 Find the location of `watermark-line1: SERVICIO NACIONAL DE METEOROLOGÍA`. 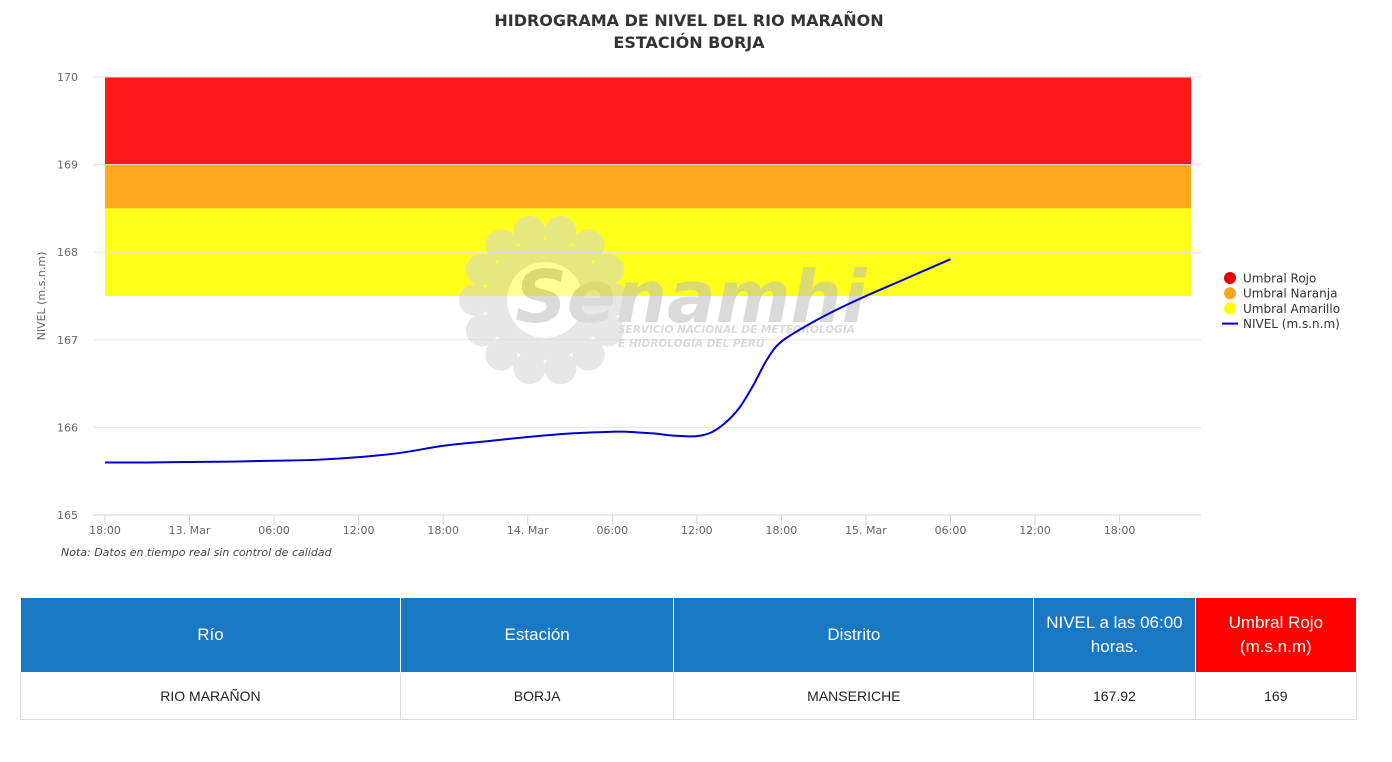

watermark-line1: SERVICIO NACIONAL DE METEOROLOGÍA is located at coordinates (736, 329).